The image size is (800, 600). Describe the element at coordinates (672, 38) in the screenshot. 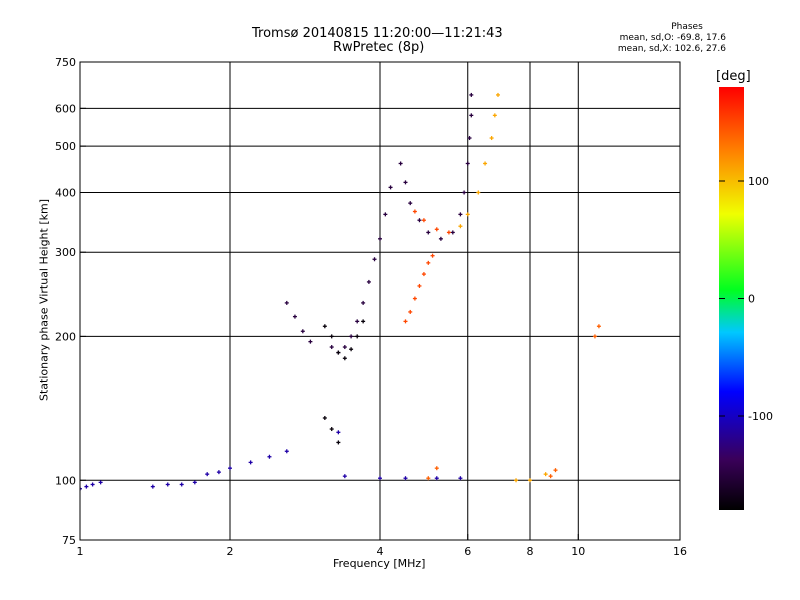

I see `phases-o-stats: mean, sd,O: -69.8, 17.6` at that location.